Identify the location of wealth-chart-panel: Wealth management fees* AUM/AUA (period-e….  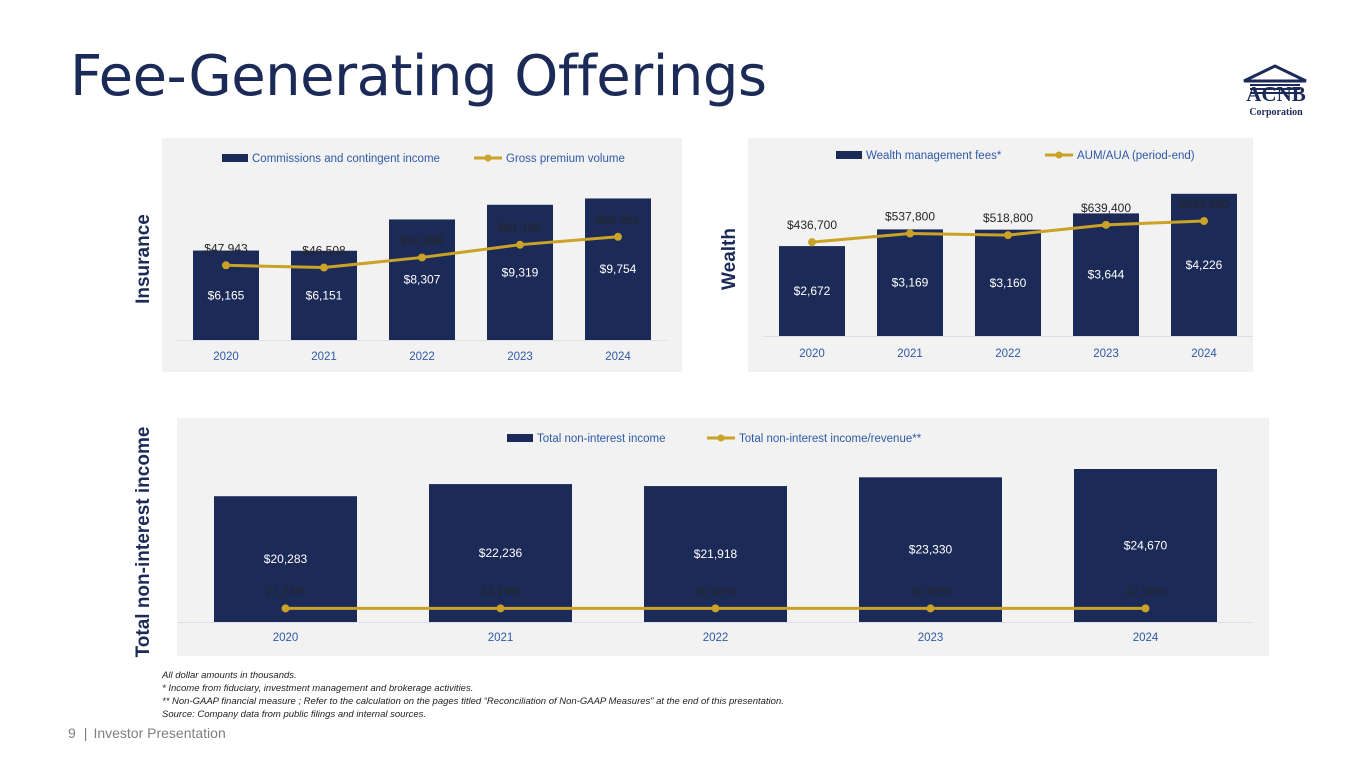
(1000, 255).